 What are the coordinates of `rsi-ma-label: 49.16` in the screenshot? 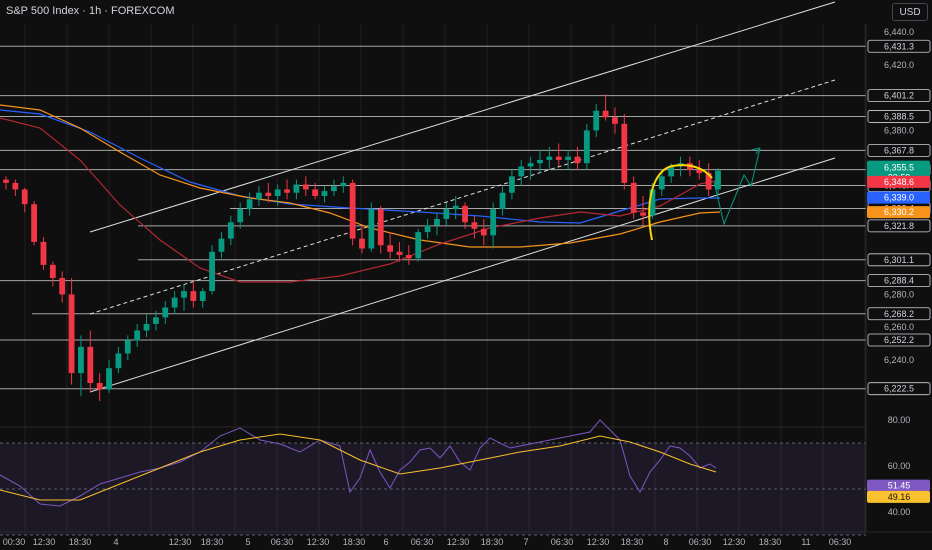 It's located at (899, 497).